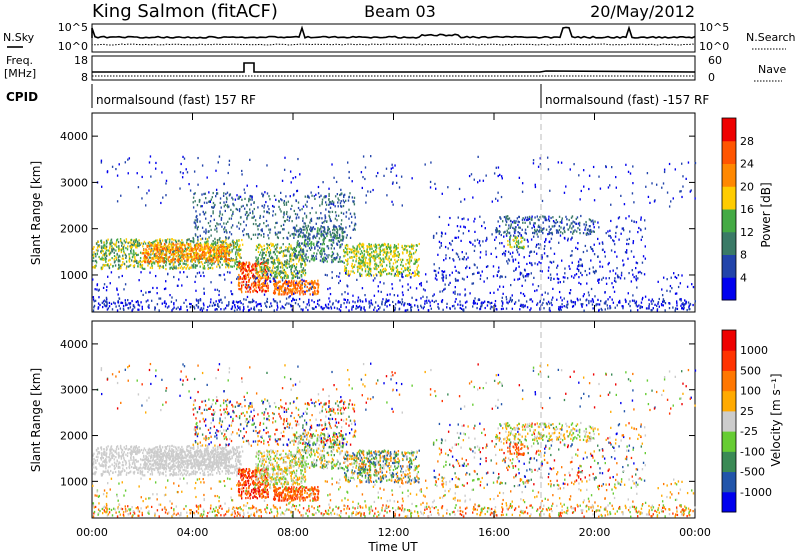 Image resolution: width=800 pixels, height=554 pixels. Describe the element at coordinates (399, 37) in the screenshot. I see `noise-panel: 10^5 10^0 10^5 10^0 N.Sky N.Search` at that location.